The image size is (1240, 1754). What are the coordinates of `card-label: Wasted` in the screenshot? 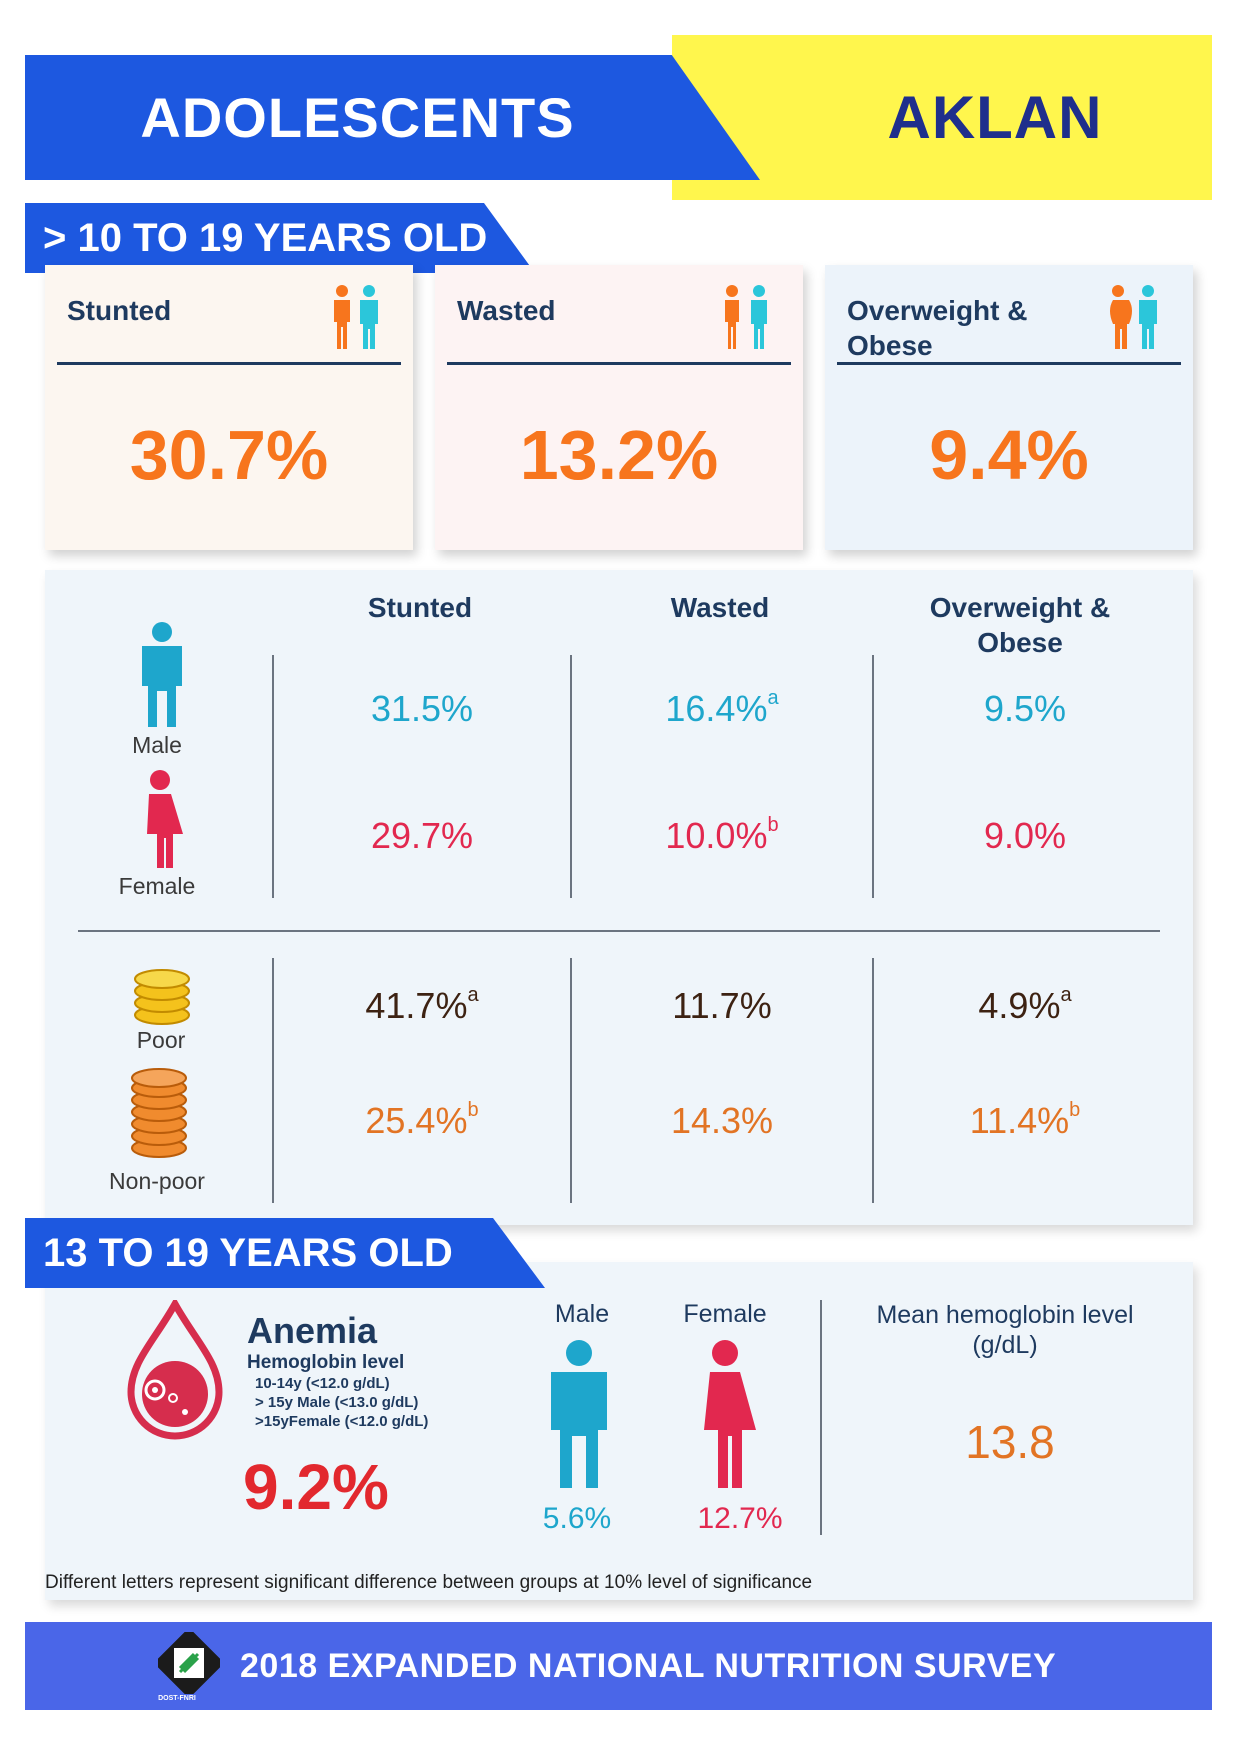 It's located at (506, 310).